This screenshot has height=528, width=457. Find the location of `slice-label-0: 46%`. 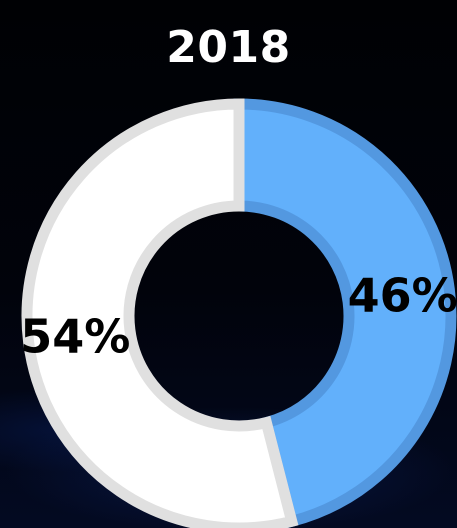

slice-label-0: 46% is located at coordinates (402, 295).